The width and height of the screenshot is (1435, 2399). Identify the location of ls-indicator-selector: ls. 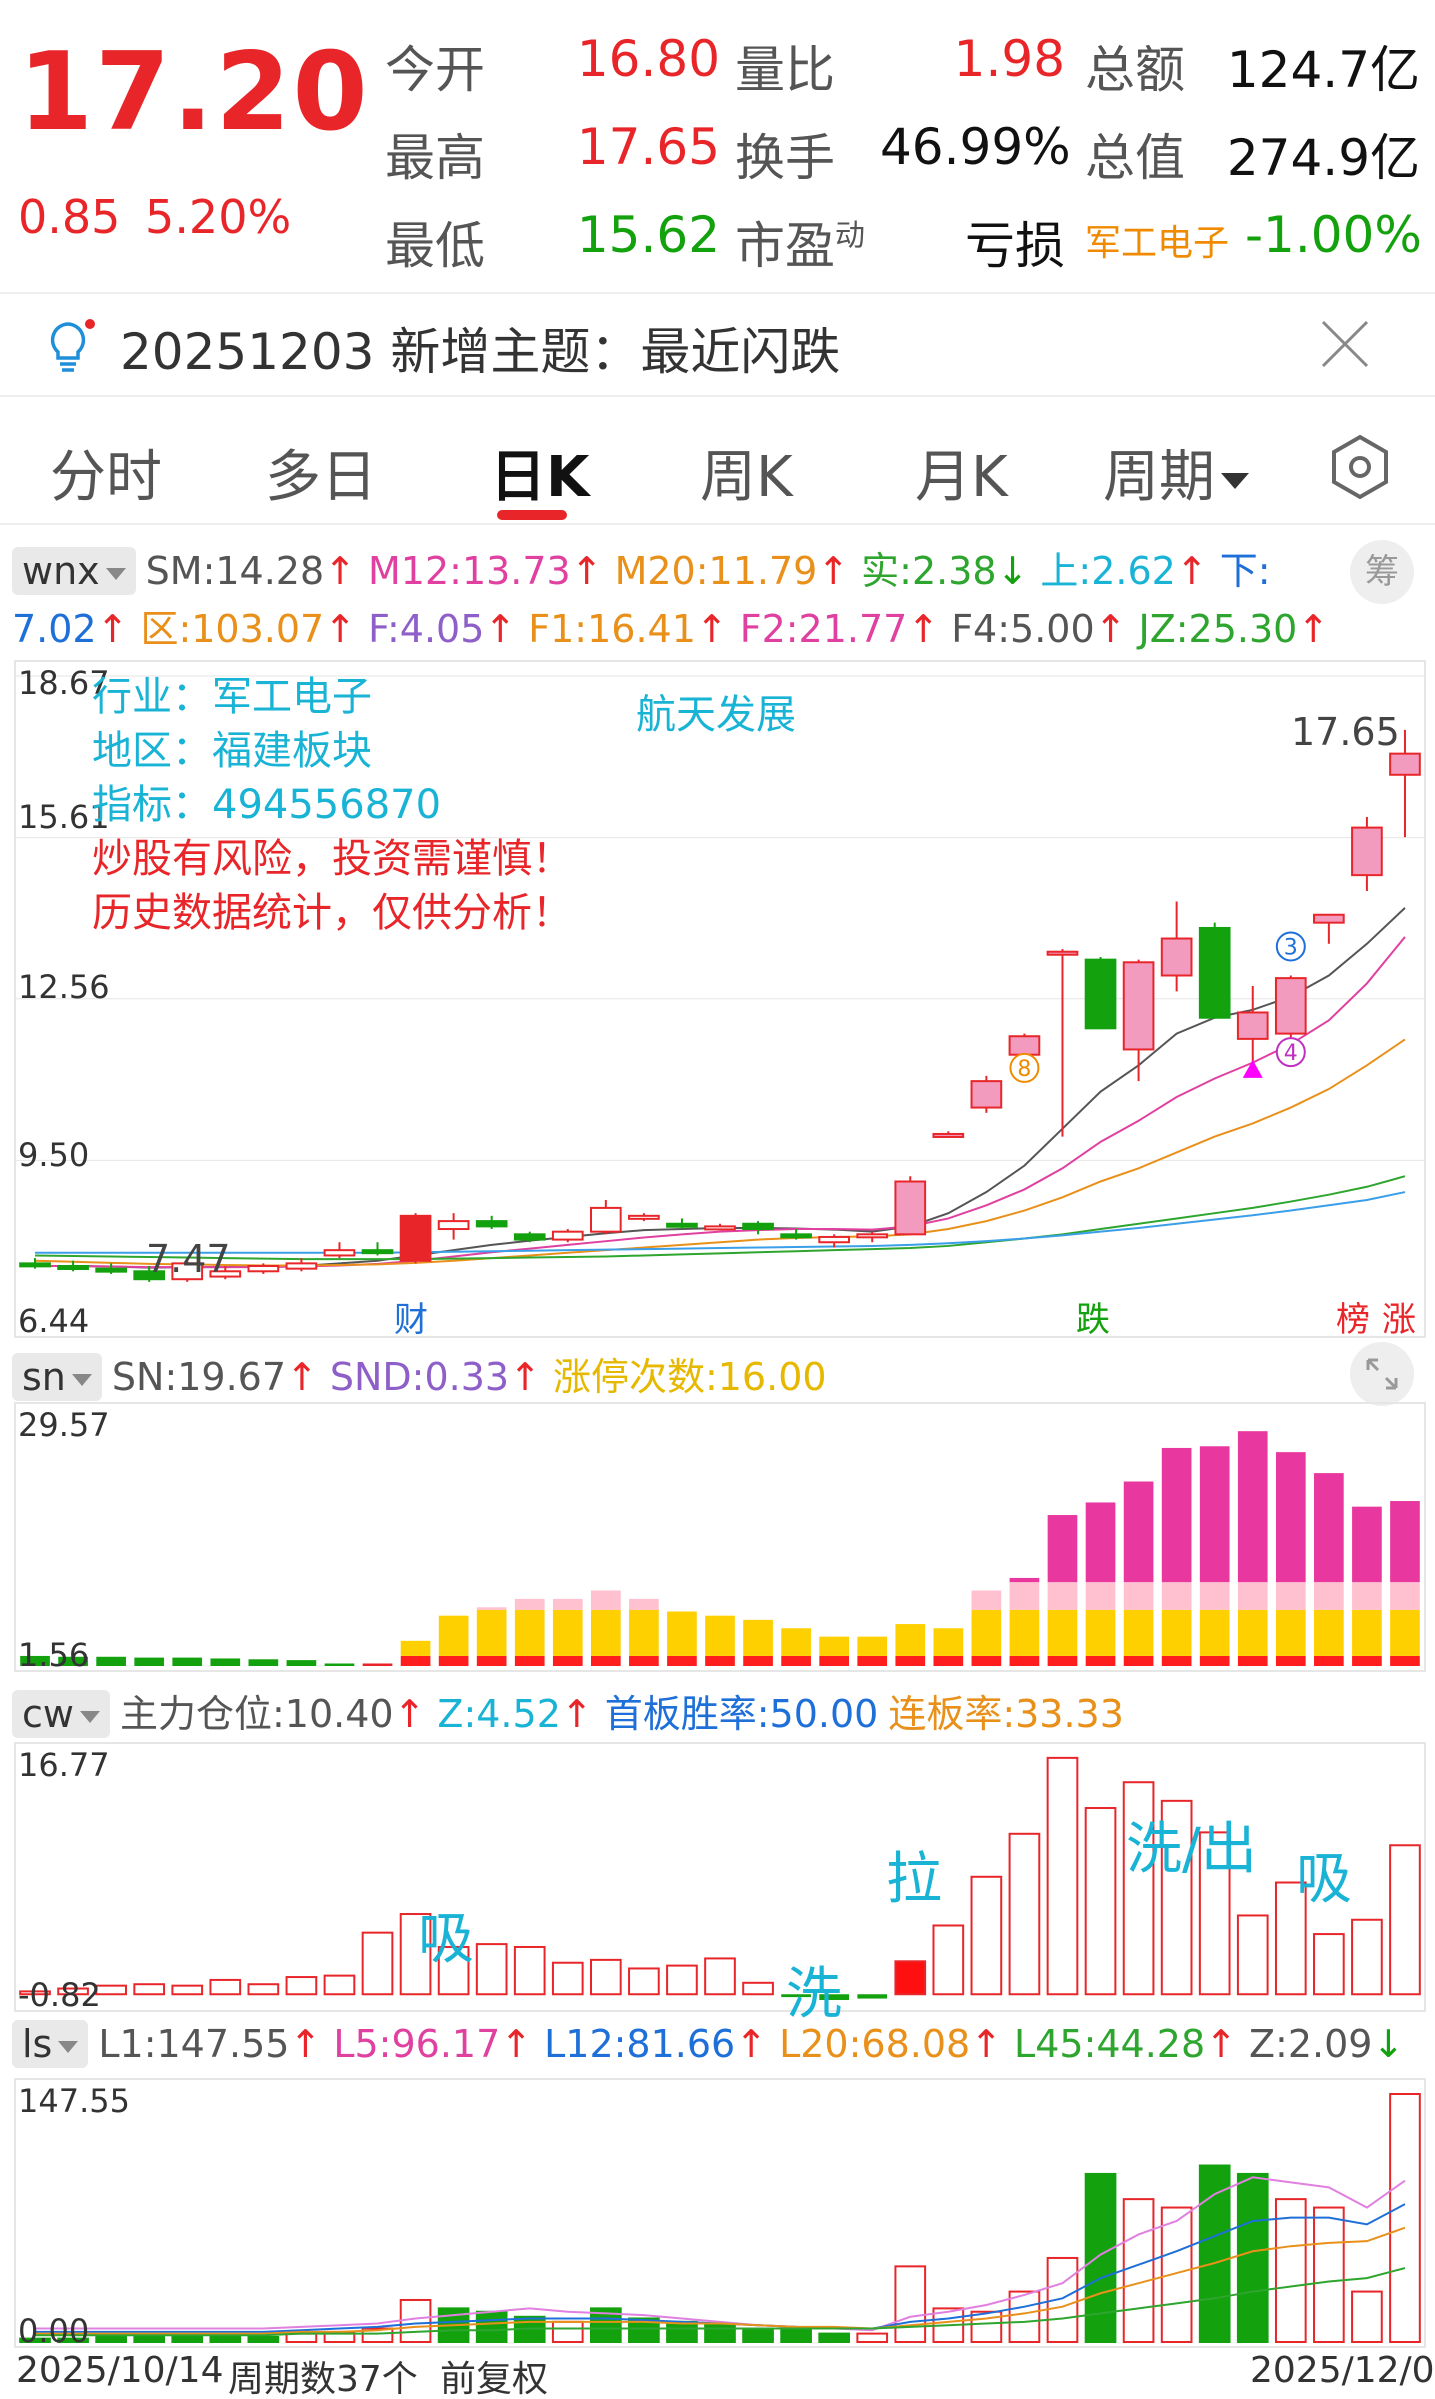
(50, 2044).